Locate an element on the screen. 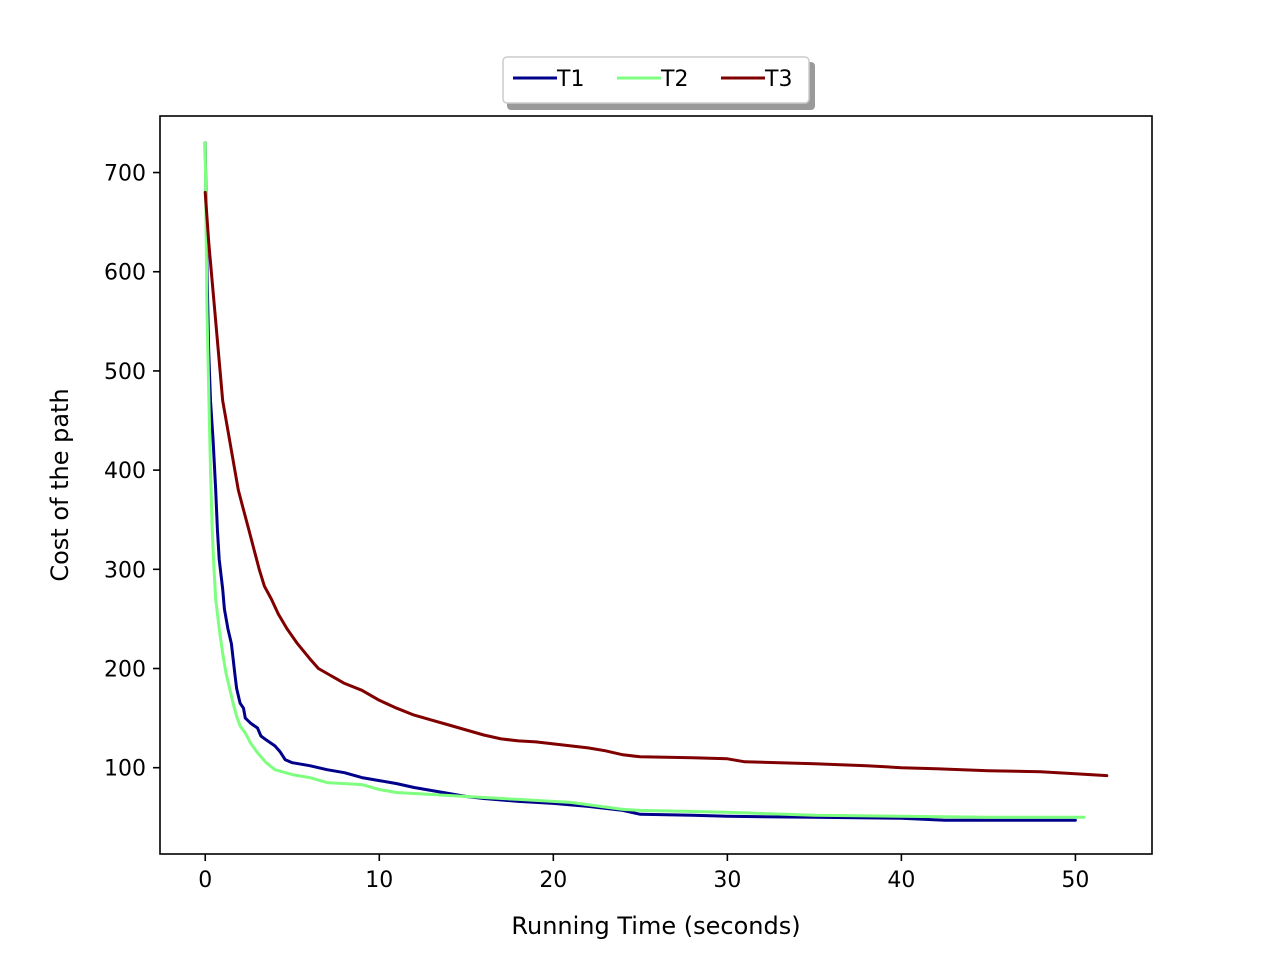  y-tick-label: 500 is located at coordinates (125, 372).